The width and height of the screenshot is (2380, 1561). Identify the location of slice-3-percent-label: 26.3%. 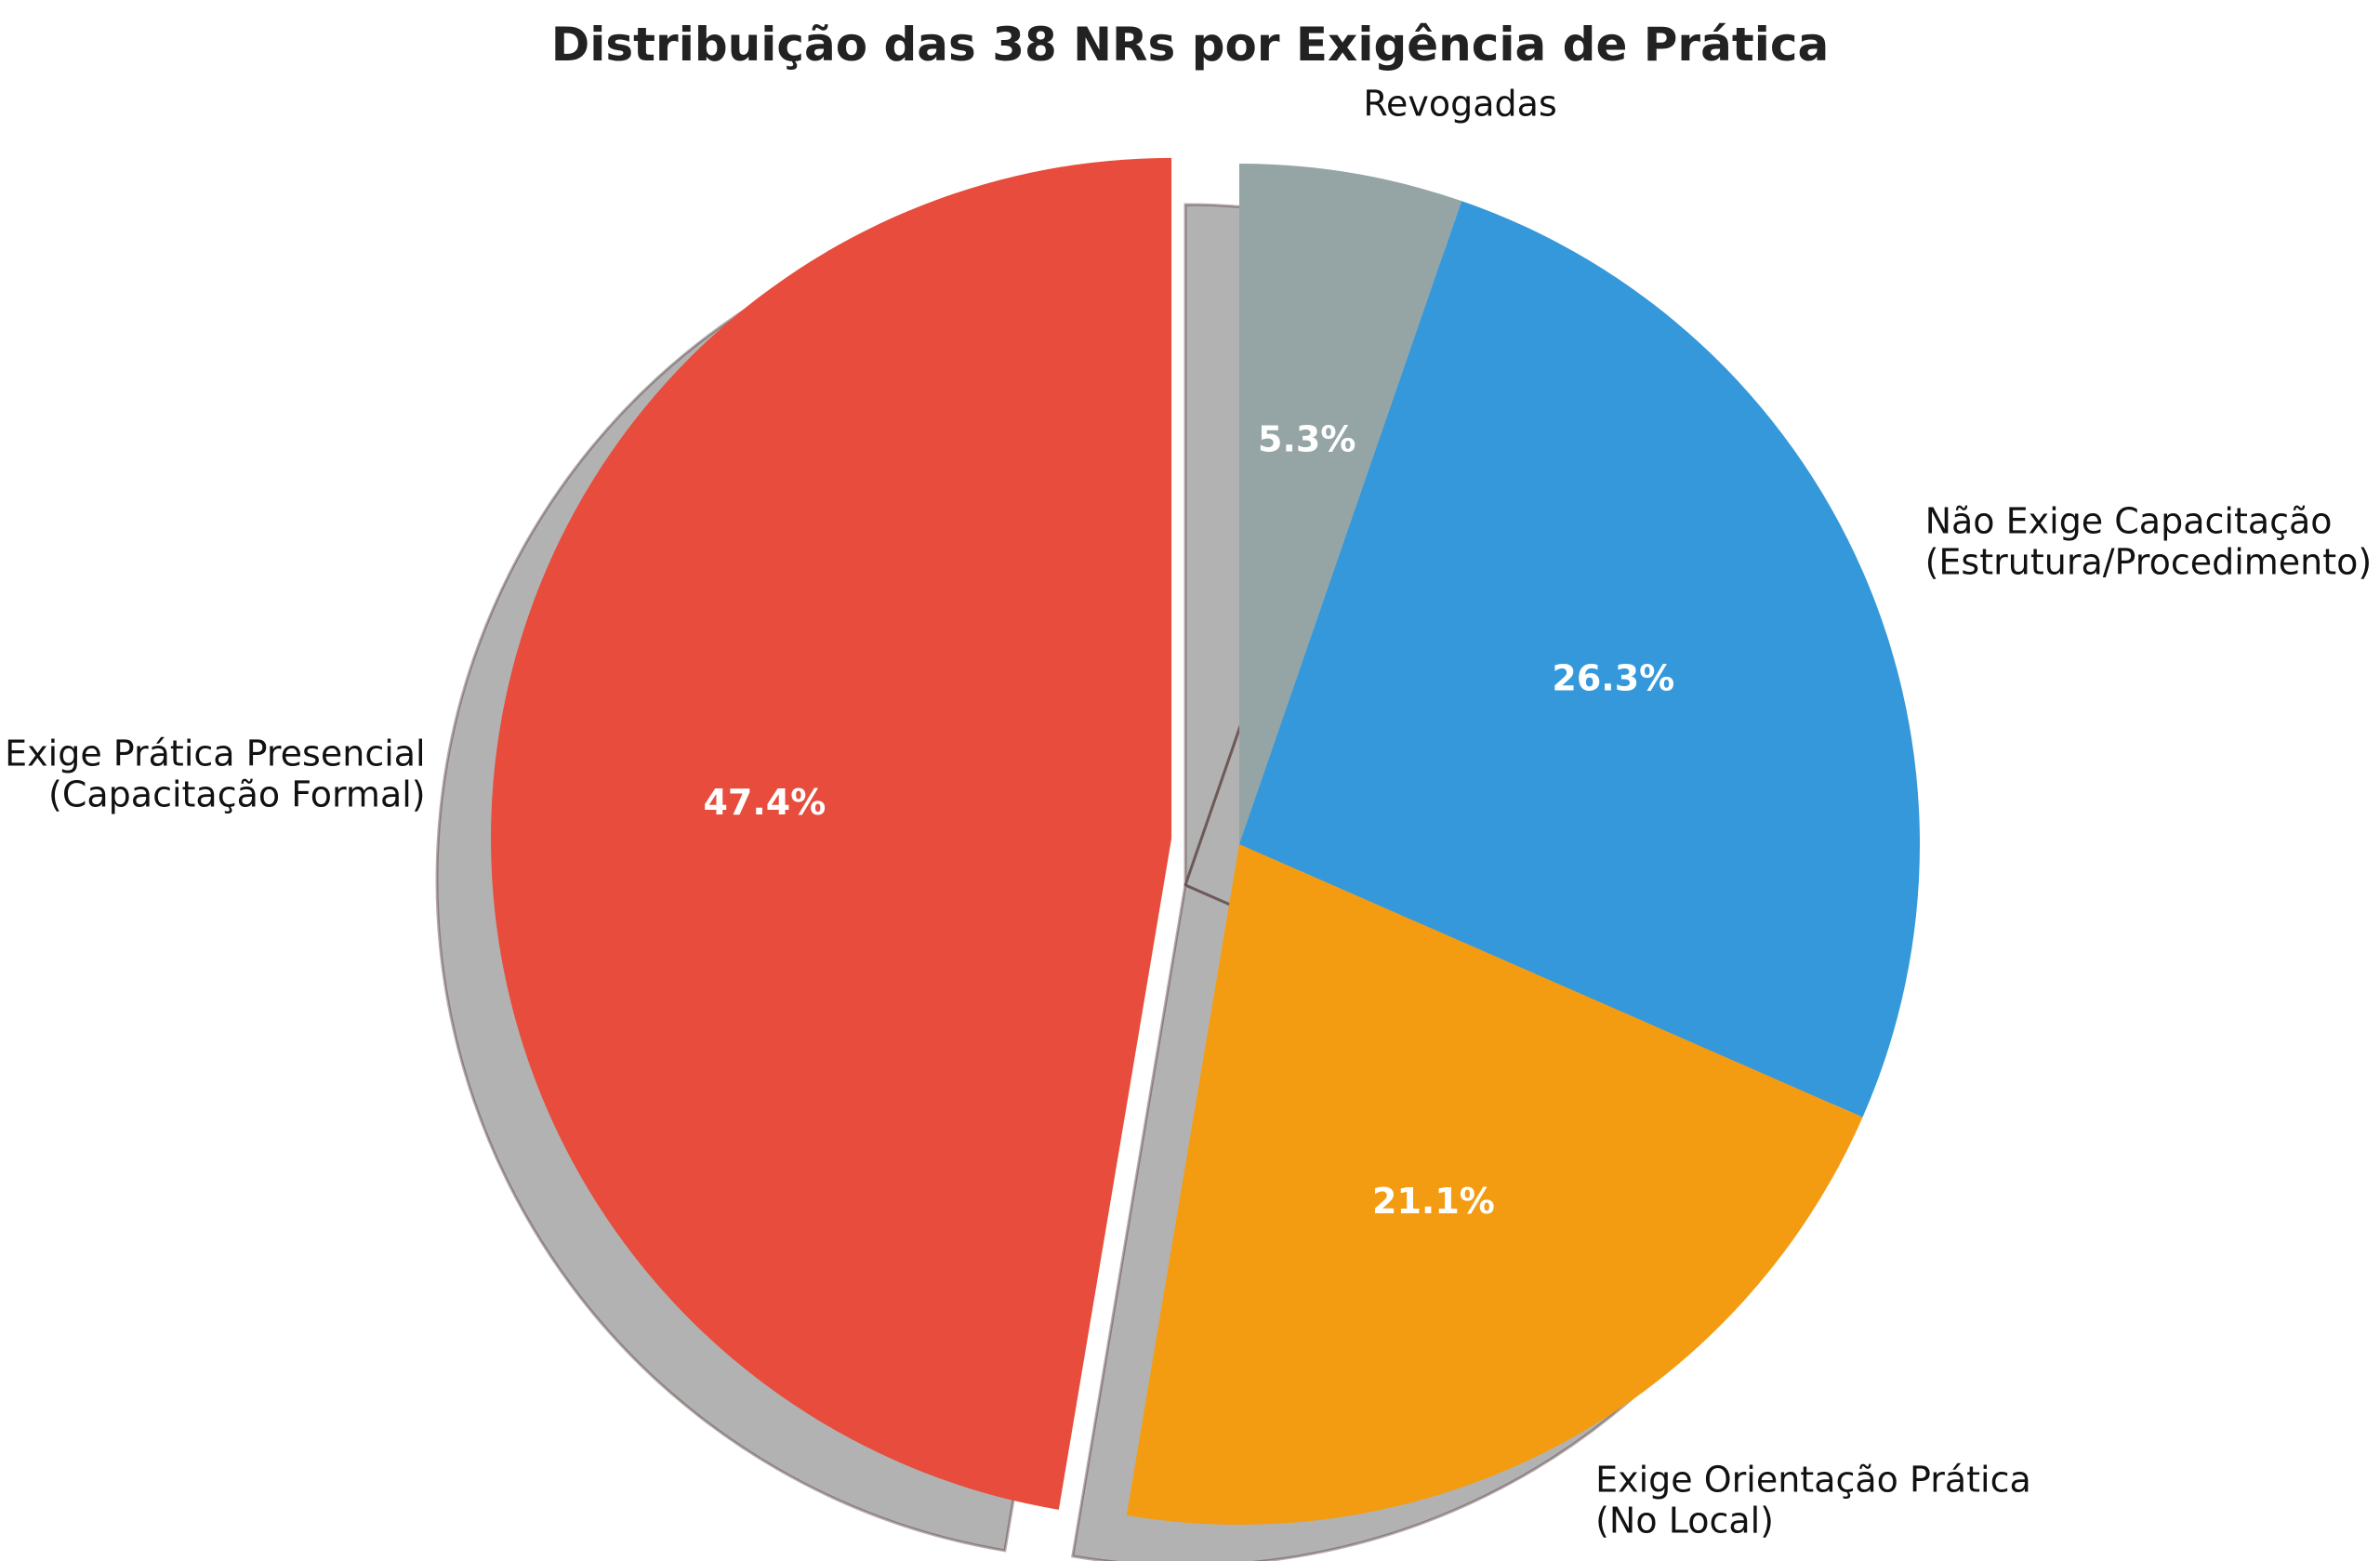
(1613, 677).